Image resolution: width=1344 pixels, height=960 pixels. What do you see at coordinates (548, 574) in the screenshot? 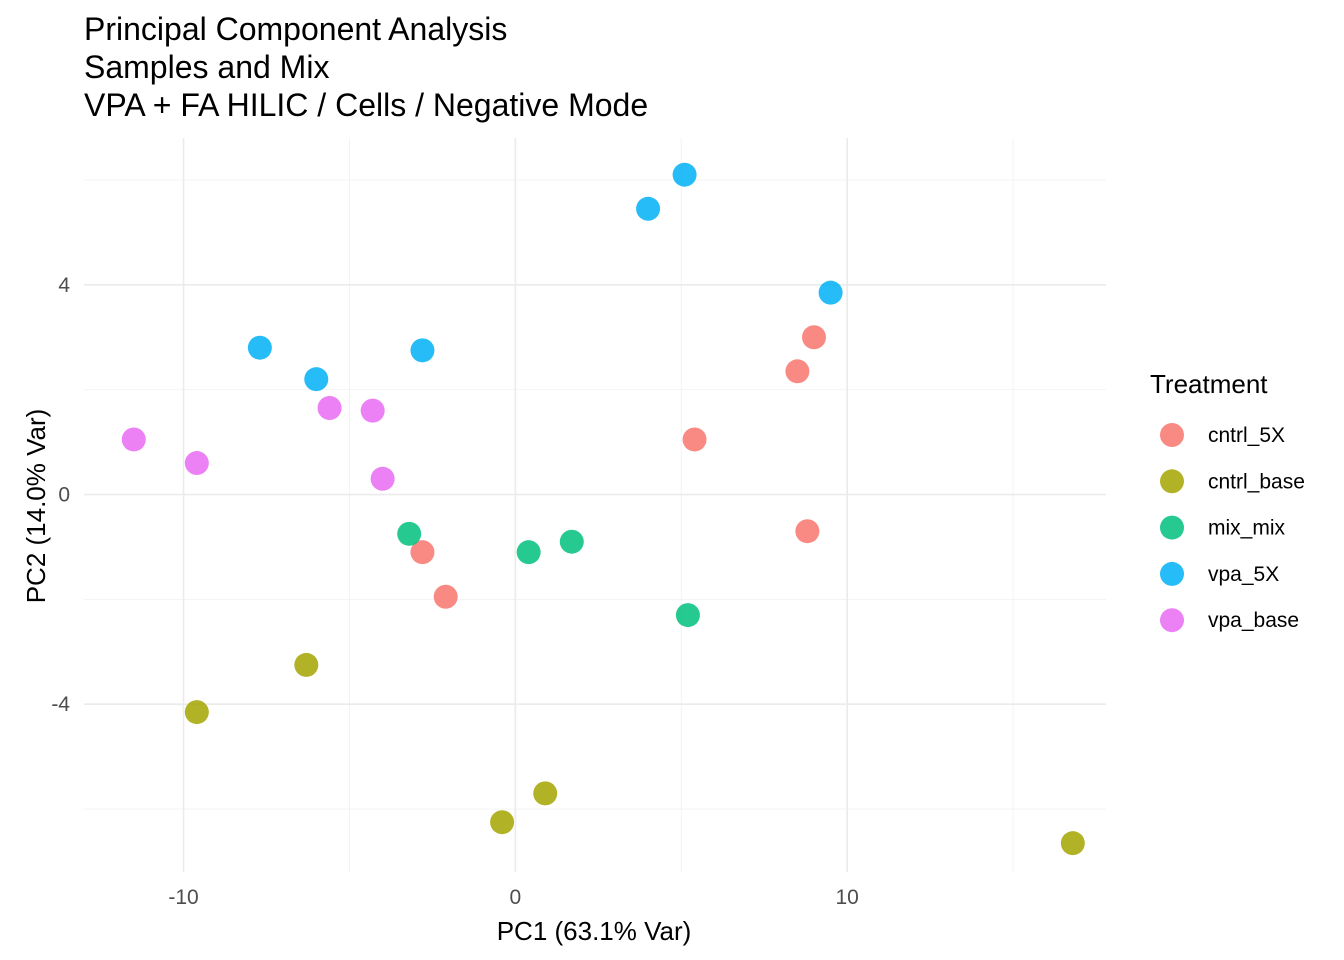
I see `series-mix-mix` at bounding box center [548, 574].